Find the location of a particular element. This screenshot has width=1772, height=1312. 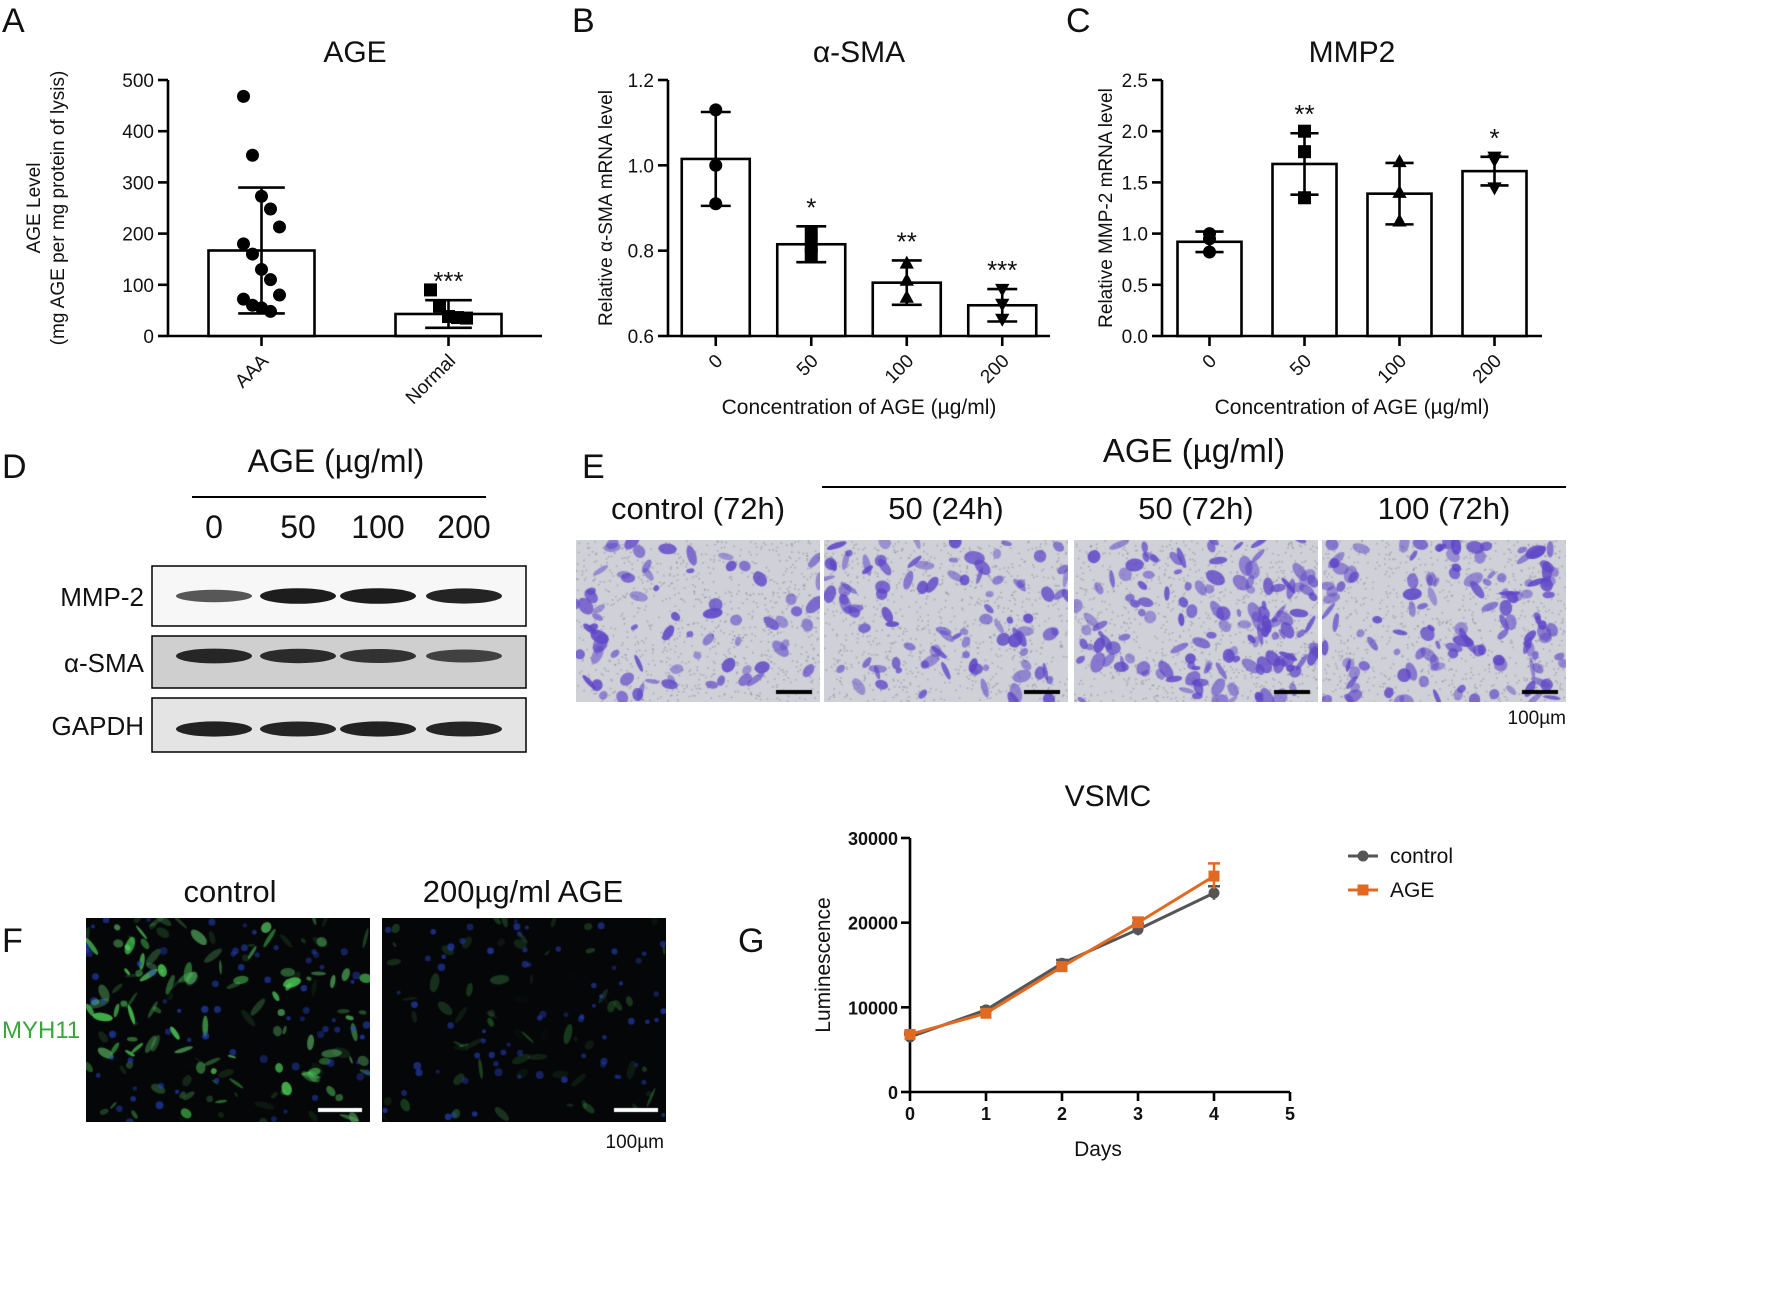

series-line-age is located at coordinates (1062, 955).